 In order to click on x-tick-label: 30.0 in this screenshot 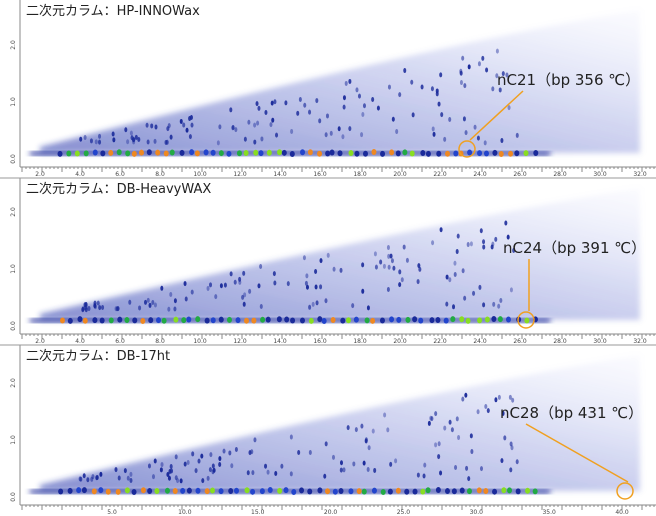, I will do `click(600, 174)`.